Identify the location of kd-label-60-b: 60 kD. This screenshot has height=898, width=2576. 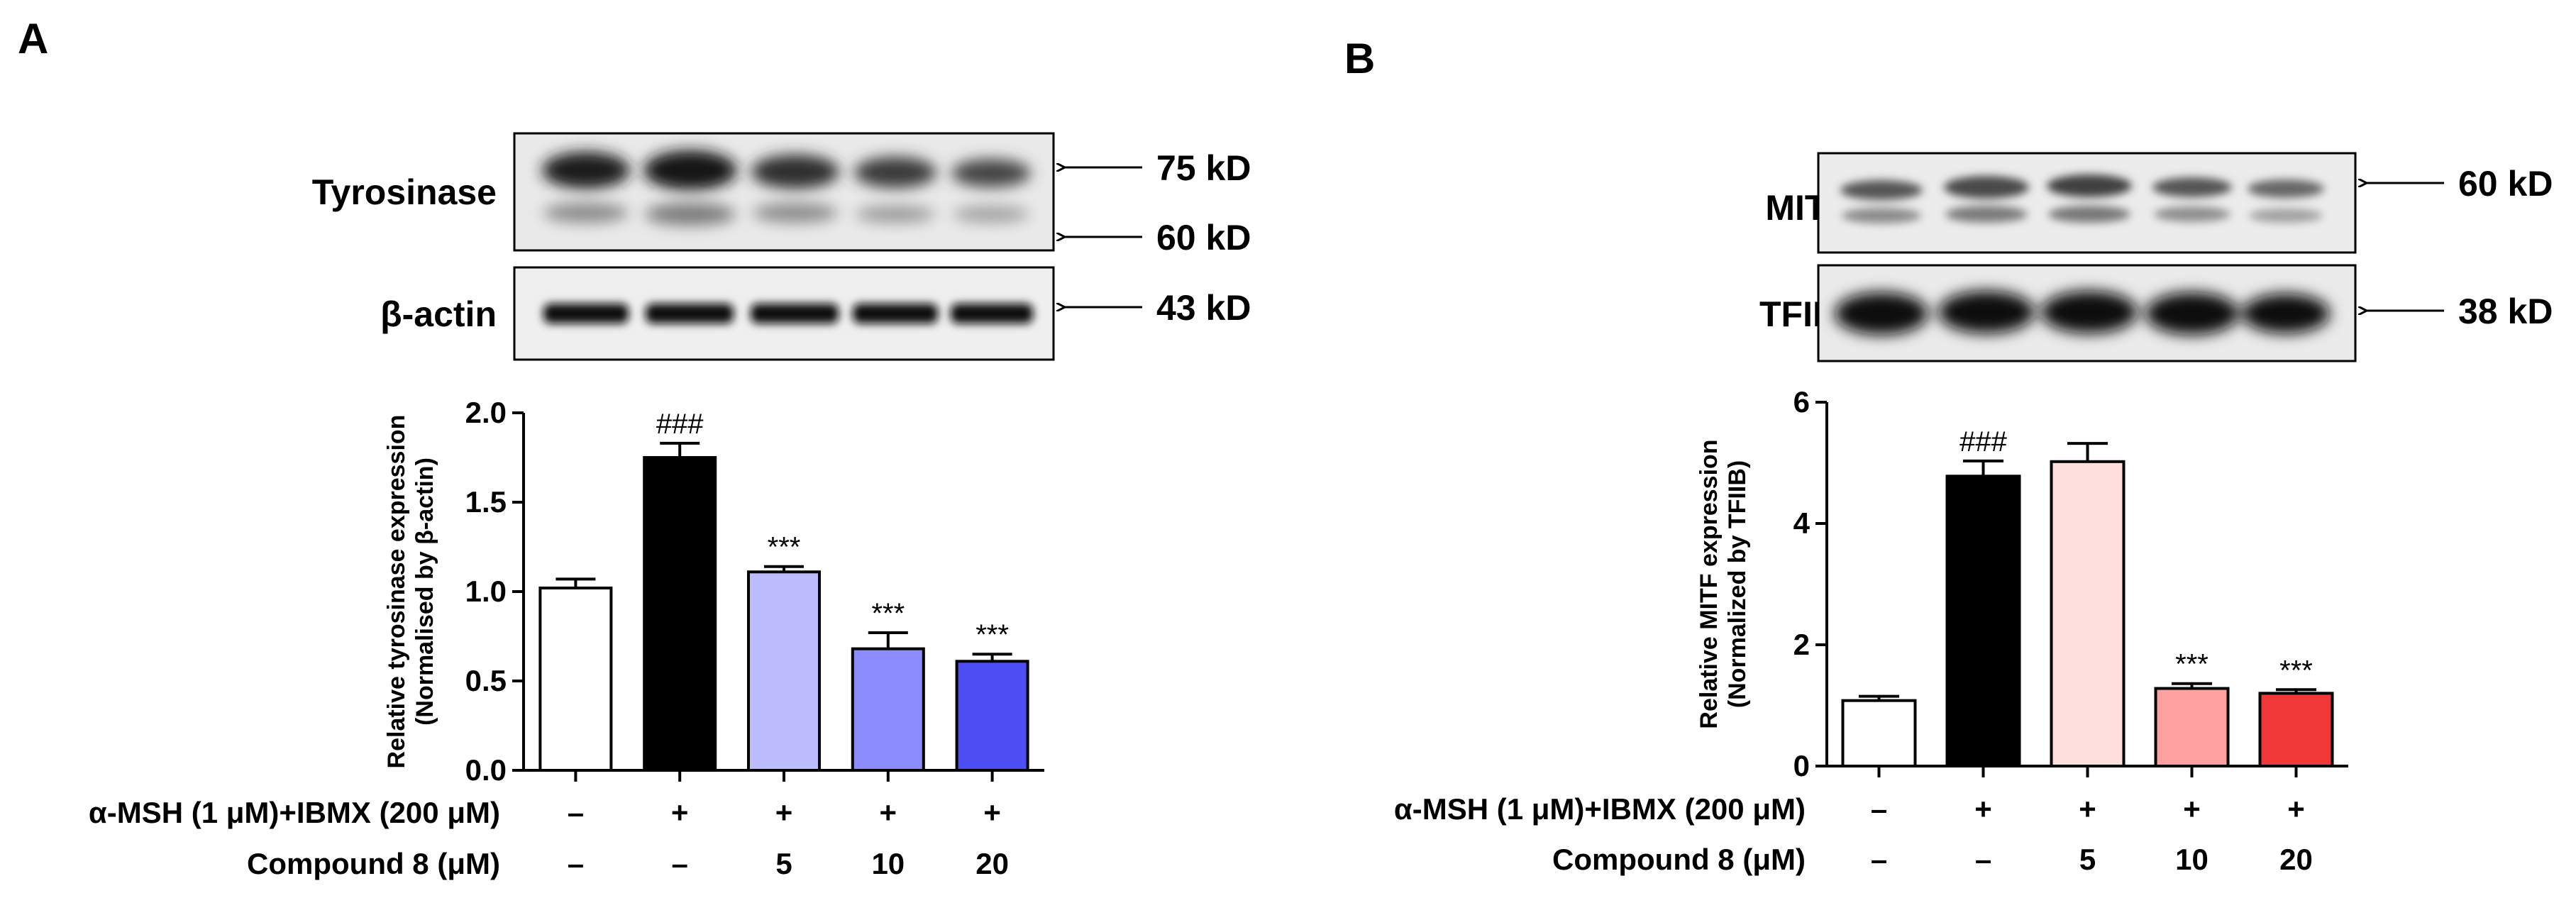
(2505, 184).